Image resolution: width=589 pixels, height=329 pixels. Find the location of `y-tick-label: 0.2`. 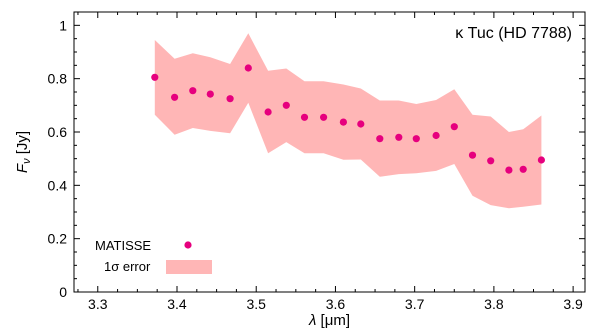

y-tick-label: 0.2 is located at coordinates (58, 239).